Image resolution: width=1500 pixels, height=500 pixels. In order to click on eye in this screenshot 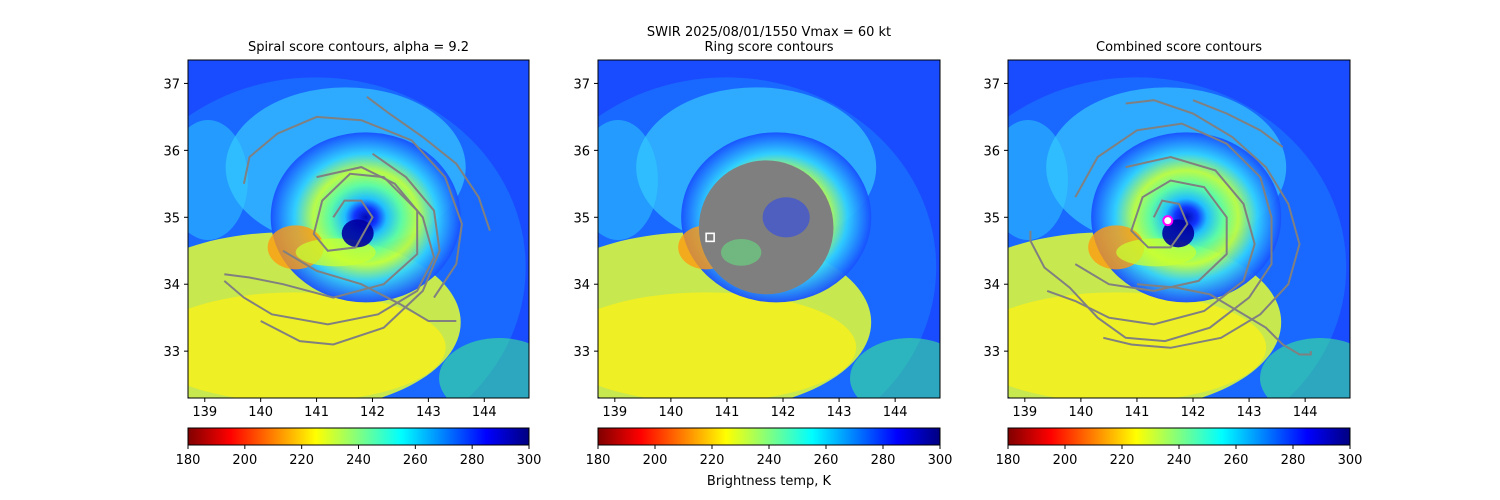, I will do `click(357, 233)`.